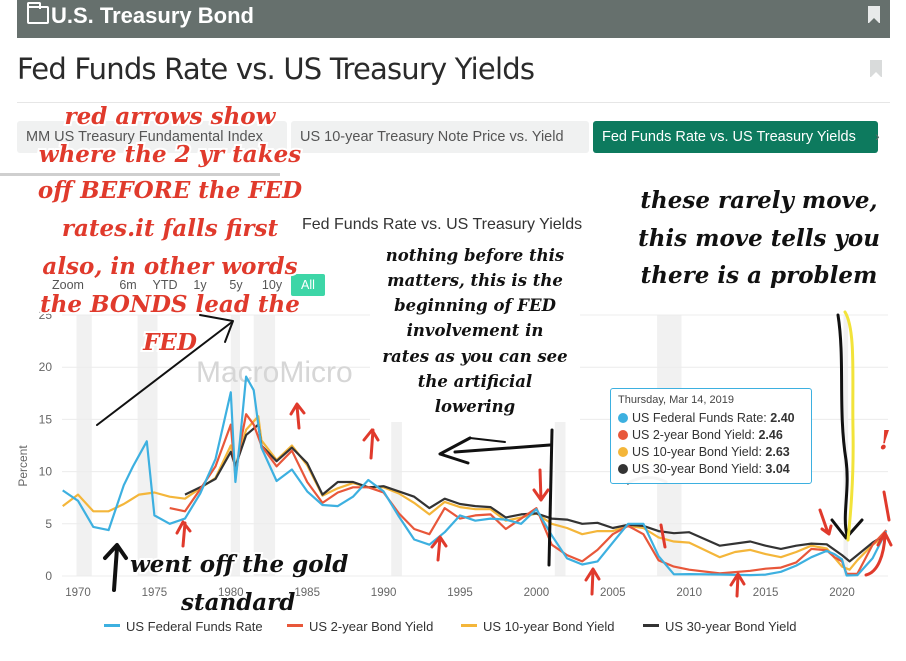 This screenshot has width=906, height=661. I want to click on annotation-text: matters, this is the, so click(475, 280).